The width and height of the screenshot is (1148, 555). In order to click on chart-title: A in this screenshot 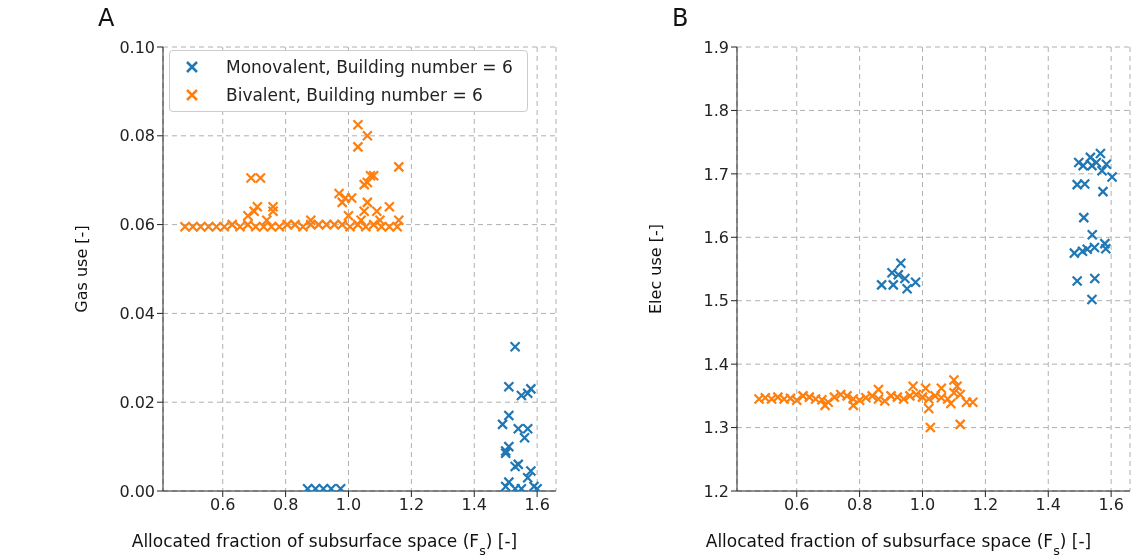, I will do `click(106, 18)`.